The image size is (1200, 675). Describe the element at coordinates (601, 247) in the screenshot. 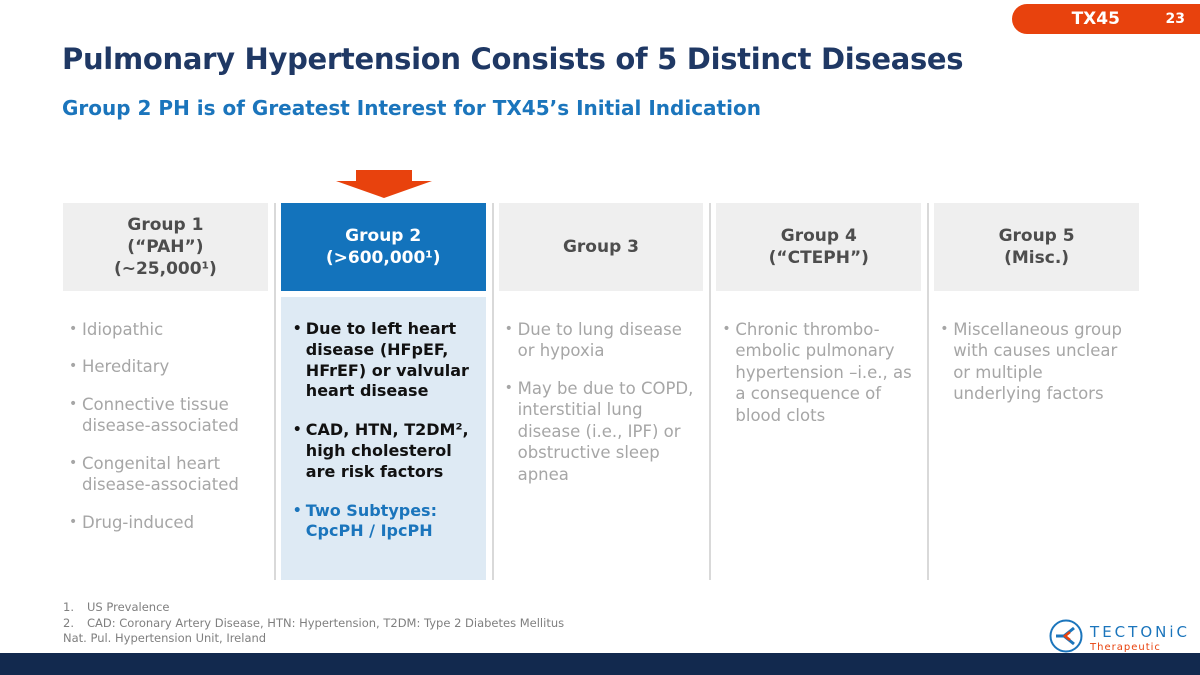

I see `group-3-header: Group 3` at that location.